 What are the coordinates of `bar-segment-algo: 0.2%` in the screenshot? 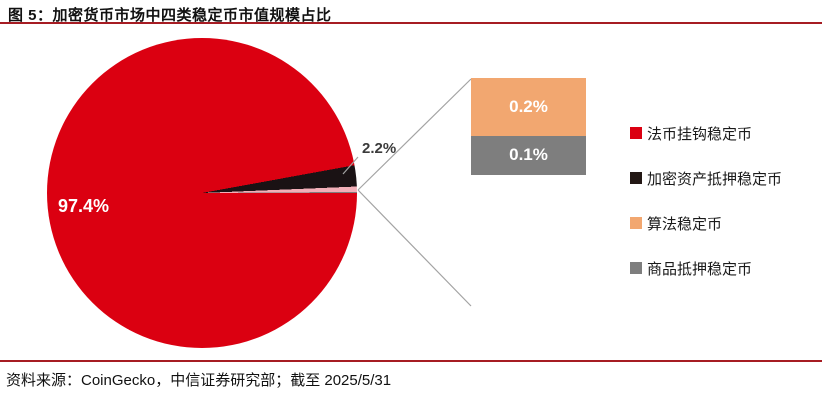 It's located at (528, 107).